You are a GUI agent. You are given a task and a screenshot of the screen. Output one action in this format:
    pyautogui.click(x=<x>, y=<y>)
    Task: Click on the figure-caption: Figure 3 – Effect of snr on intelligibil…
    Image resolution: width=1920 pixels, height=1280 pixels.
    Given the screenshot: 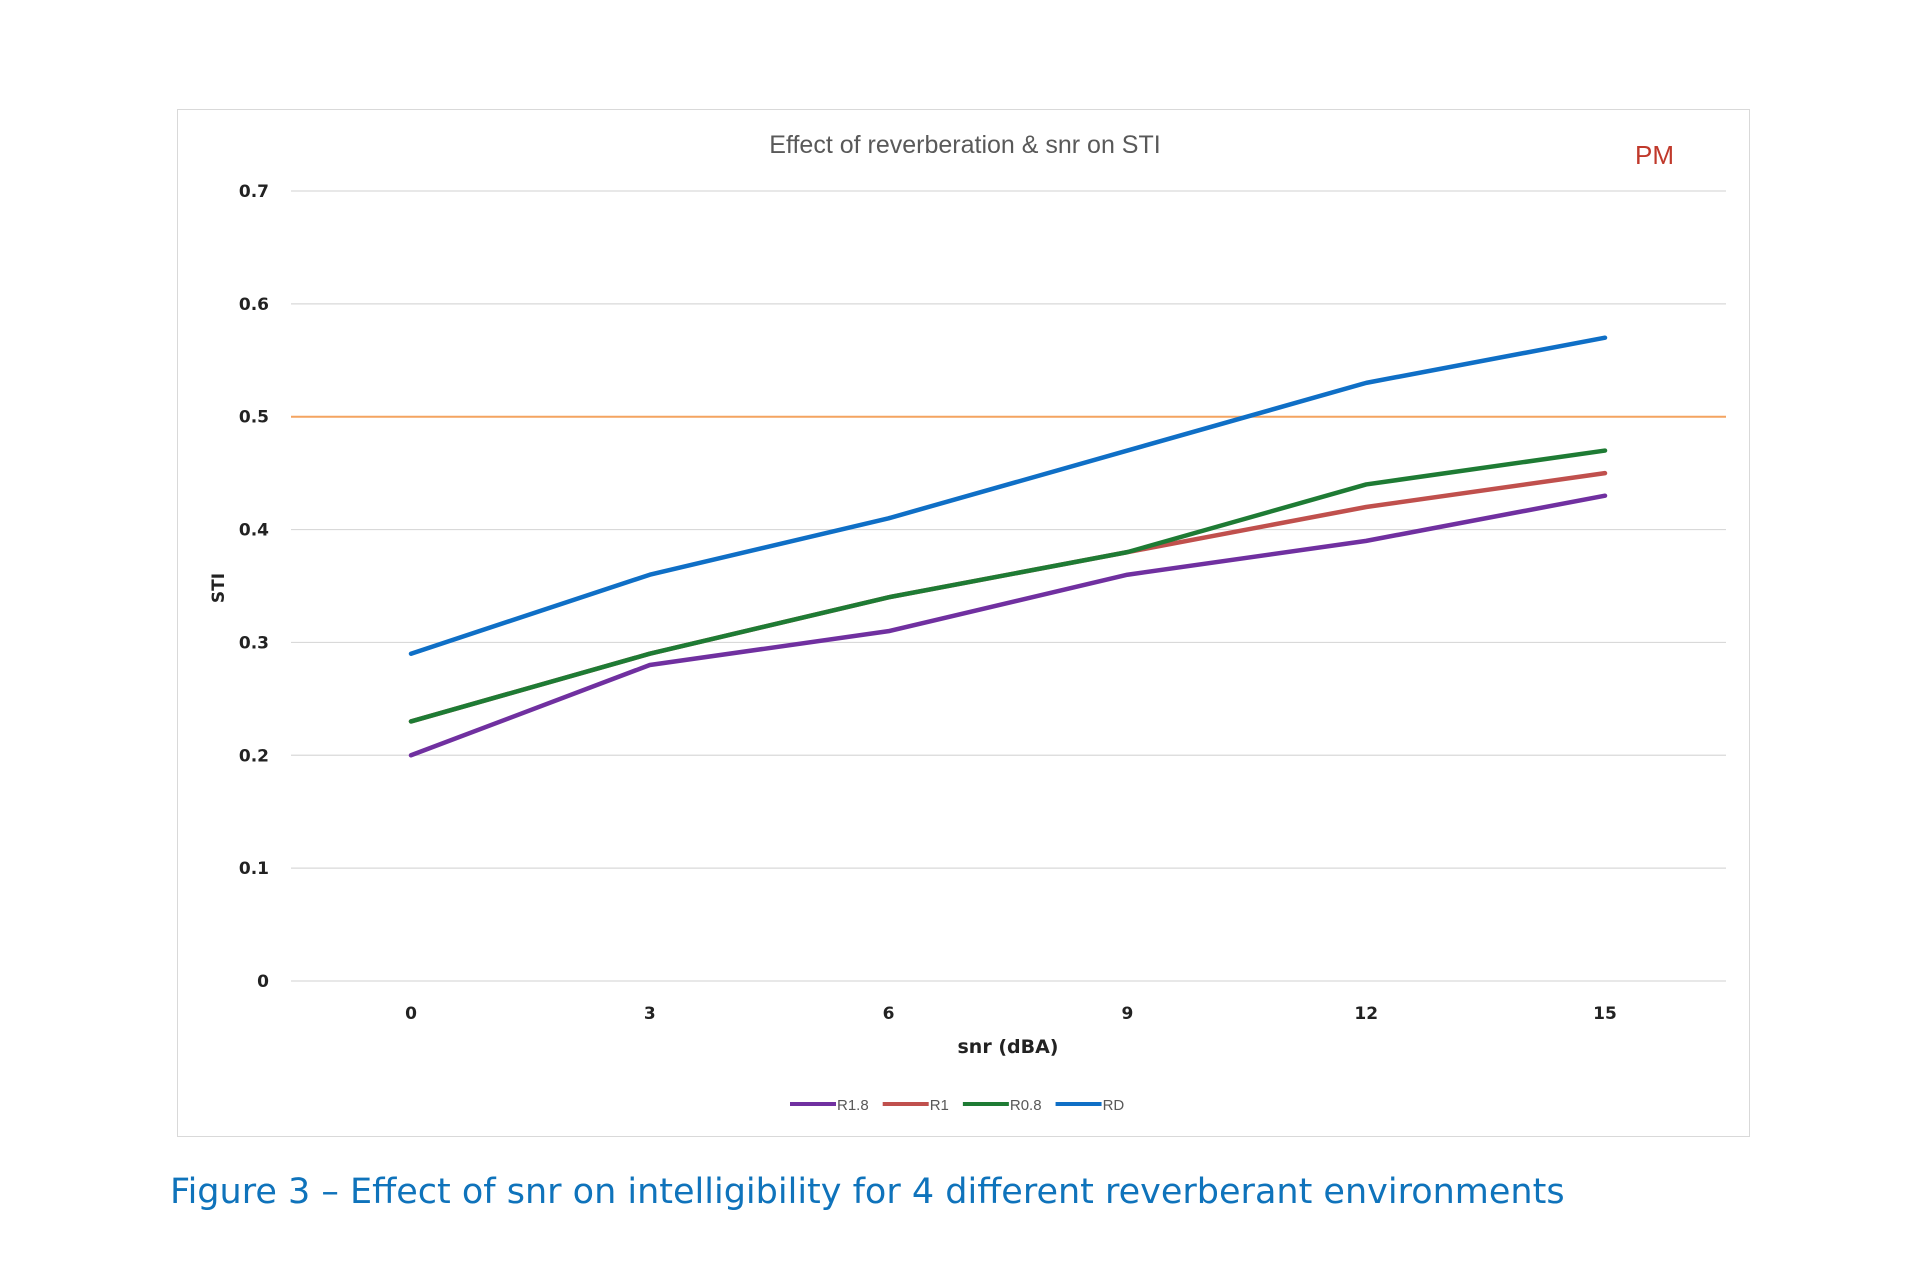 What is the action you would take?
    pyautogui.click(x=867, y=1192)
    